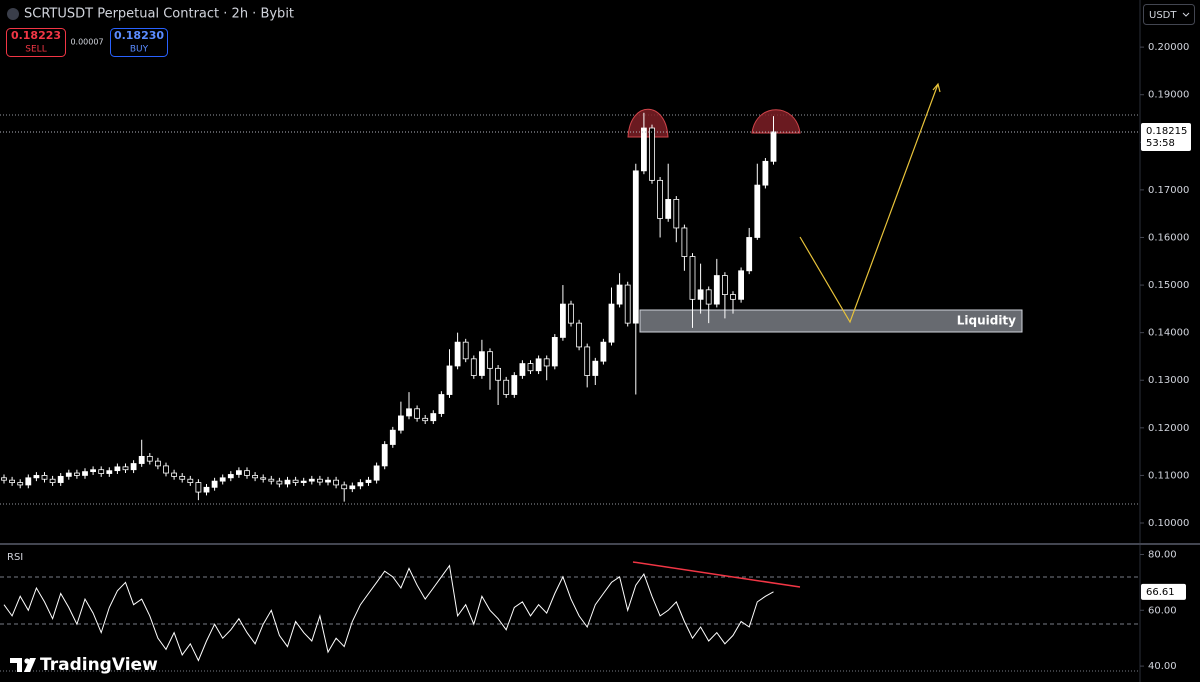  I want to click on buy-price: 0.18230, so click(139, 35).